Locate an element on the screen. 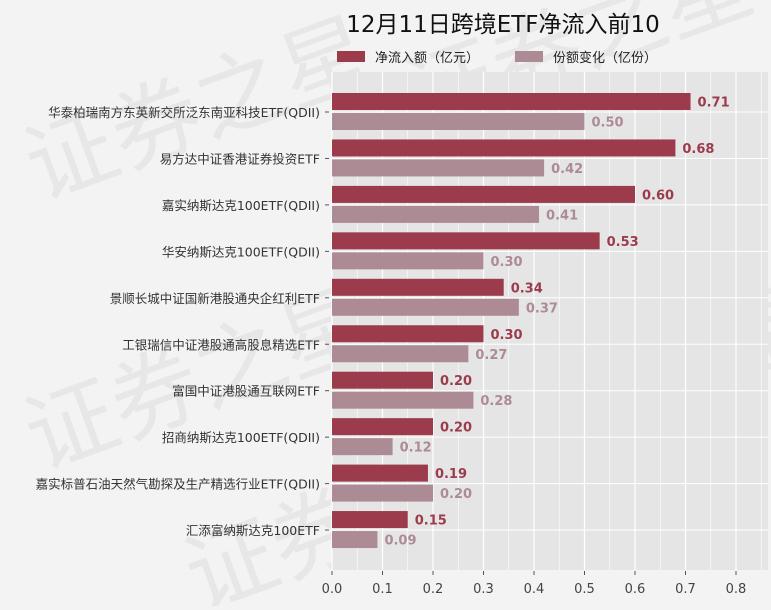 Image resolution: width=771 pixels, height=610 pixels. data-label-net-inflow: 0.34 is located at coordinates (527, 288).